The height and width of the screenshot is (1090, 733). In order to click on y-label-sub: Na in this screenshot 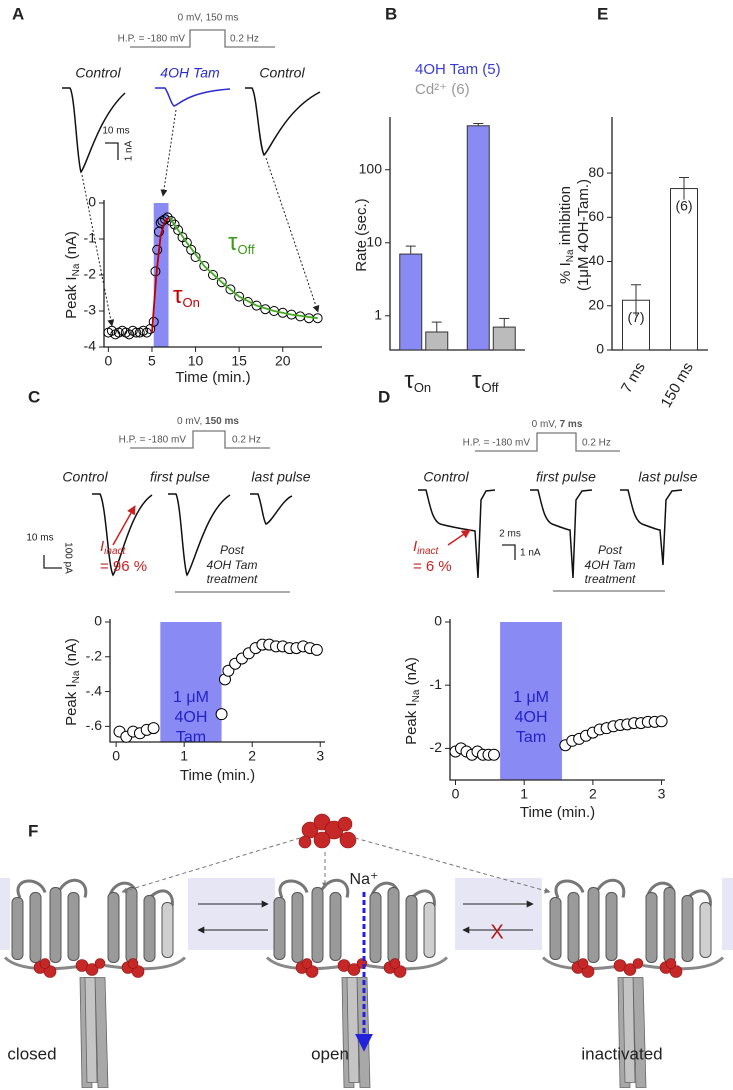, I will do `click(416, 695)`.